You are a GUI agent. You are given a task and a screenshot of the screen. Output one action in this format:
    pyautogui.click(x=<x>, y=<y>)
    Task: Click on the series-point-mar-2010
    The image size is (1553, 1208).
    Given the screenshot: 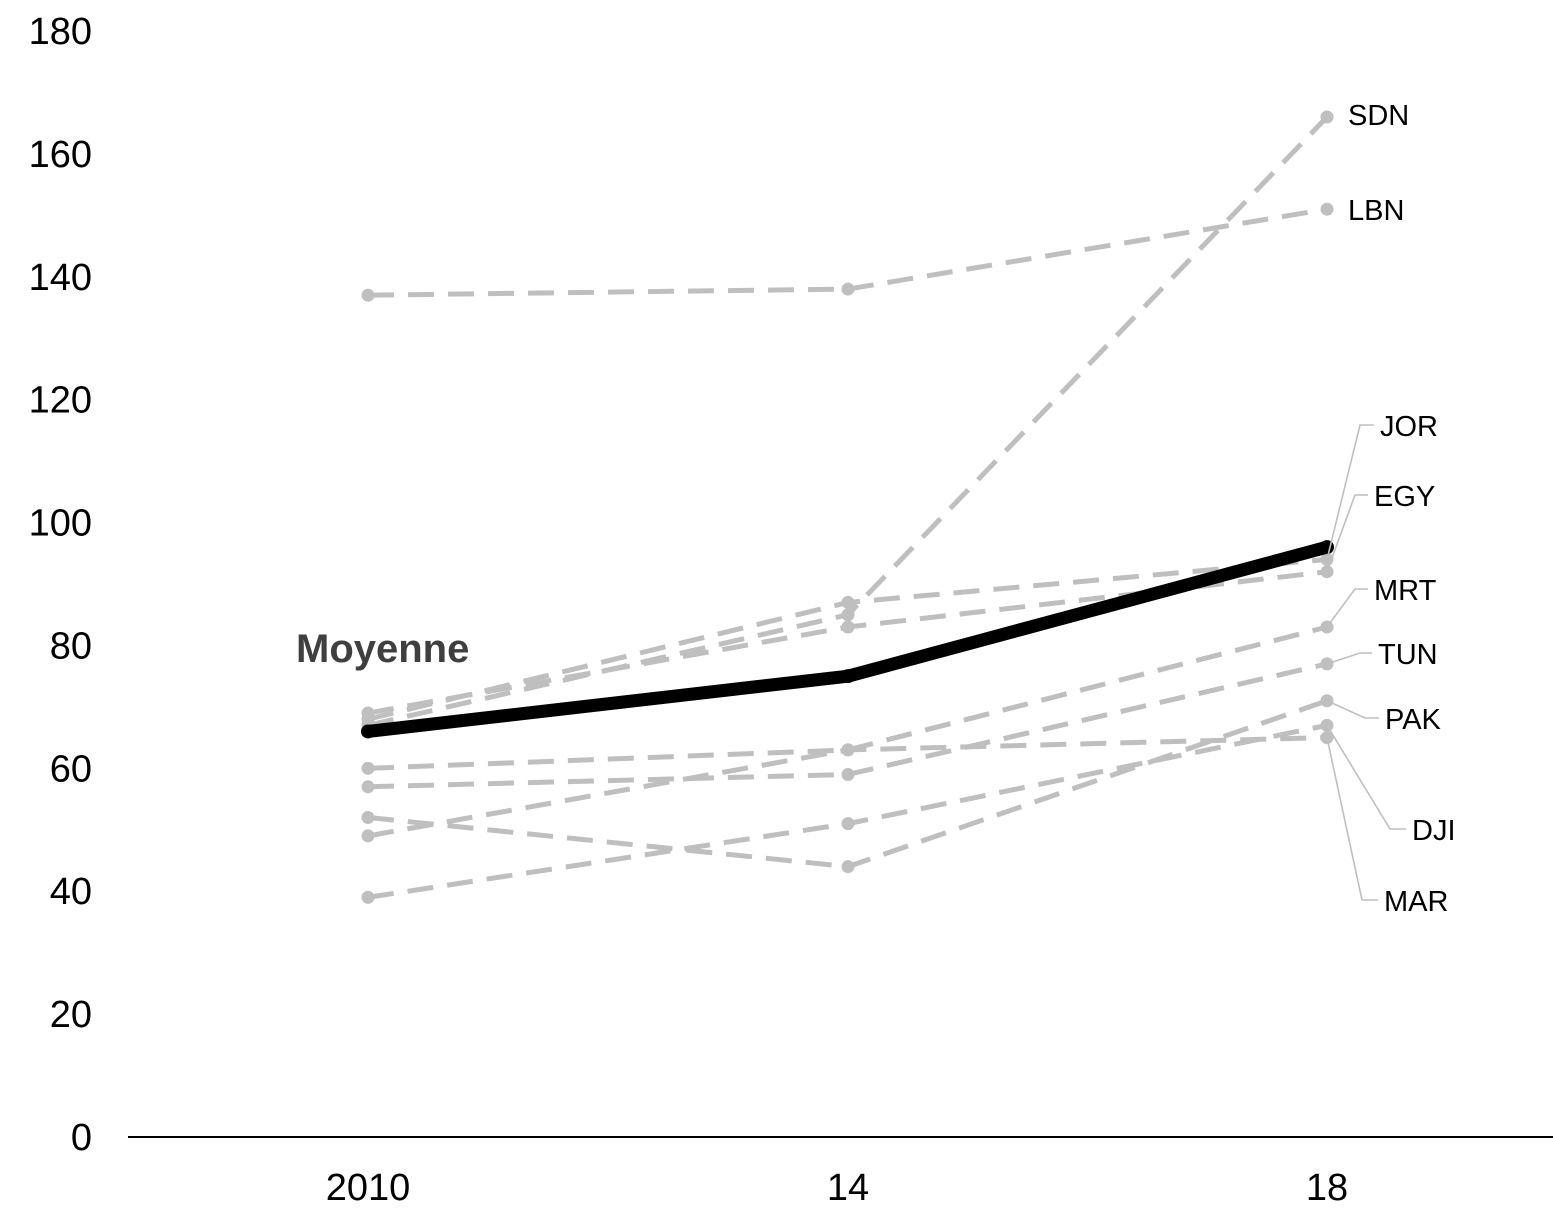 What is the action you would take?
    pyautogui.click(x=368, y=835)
    